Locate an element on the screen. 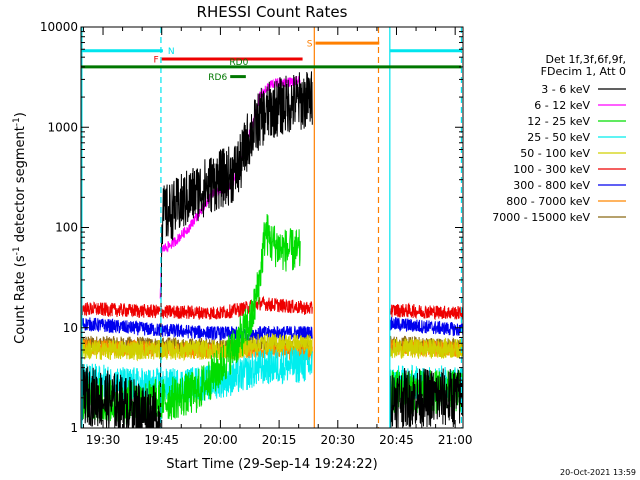  y-tick-label: 10000 is located at coordinates (59, 27).